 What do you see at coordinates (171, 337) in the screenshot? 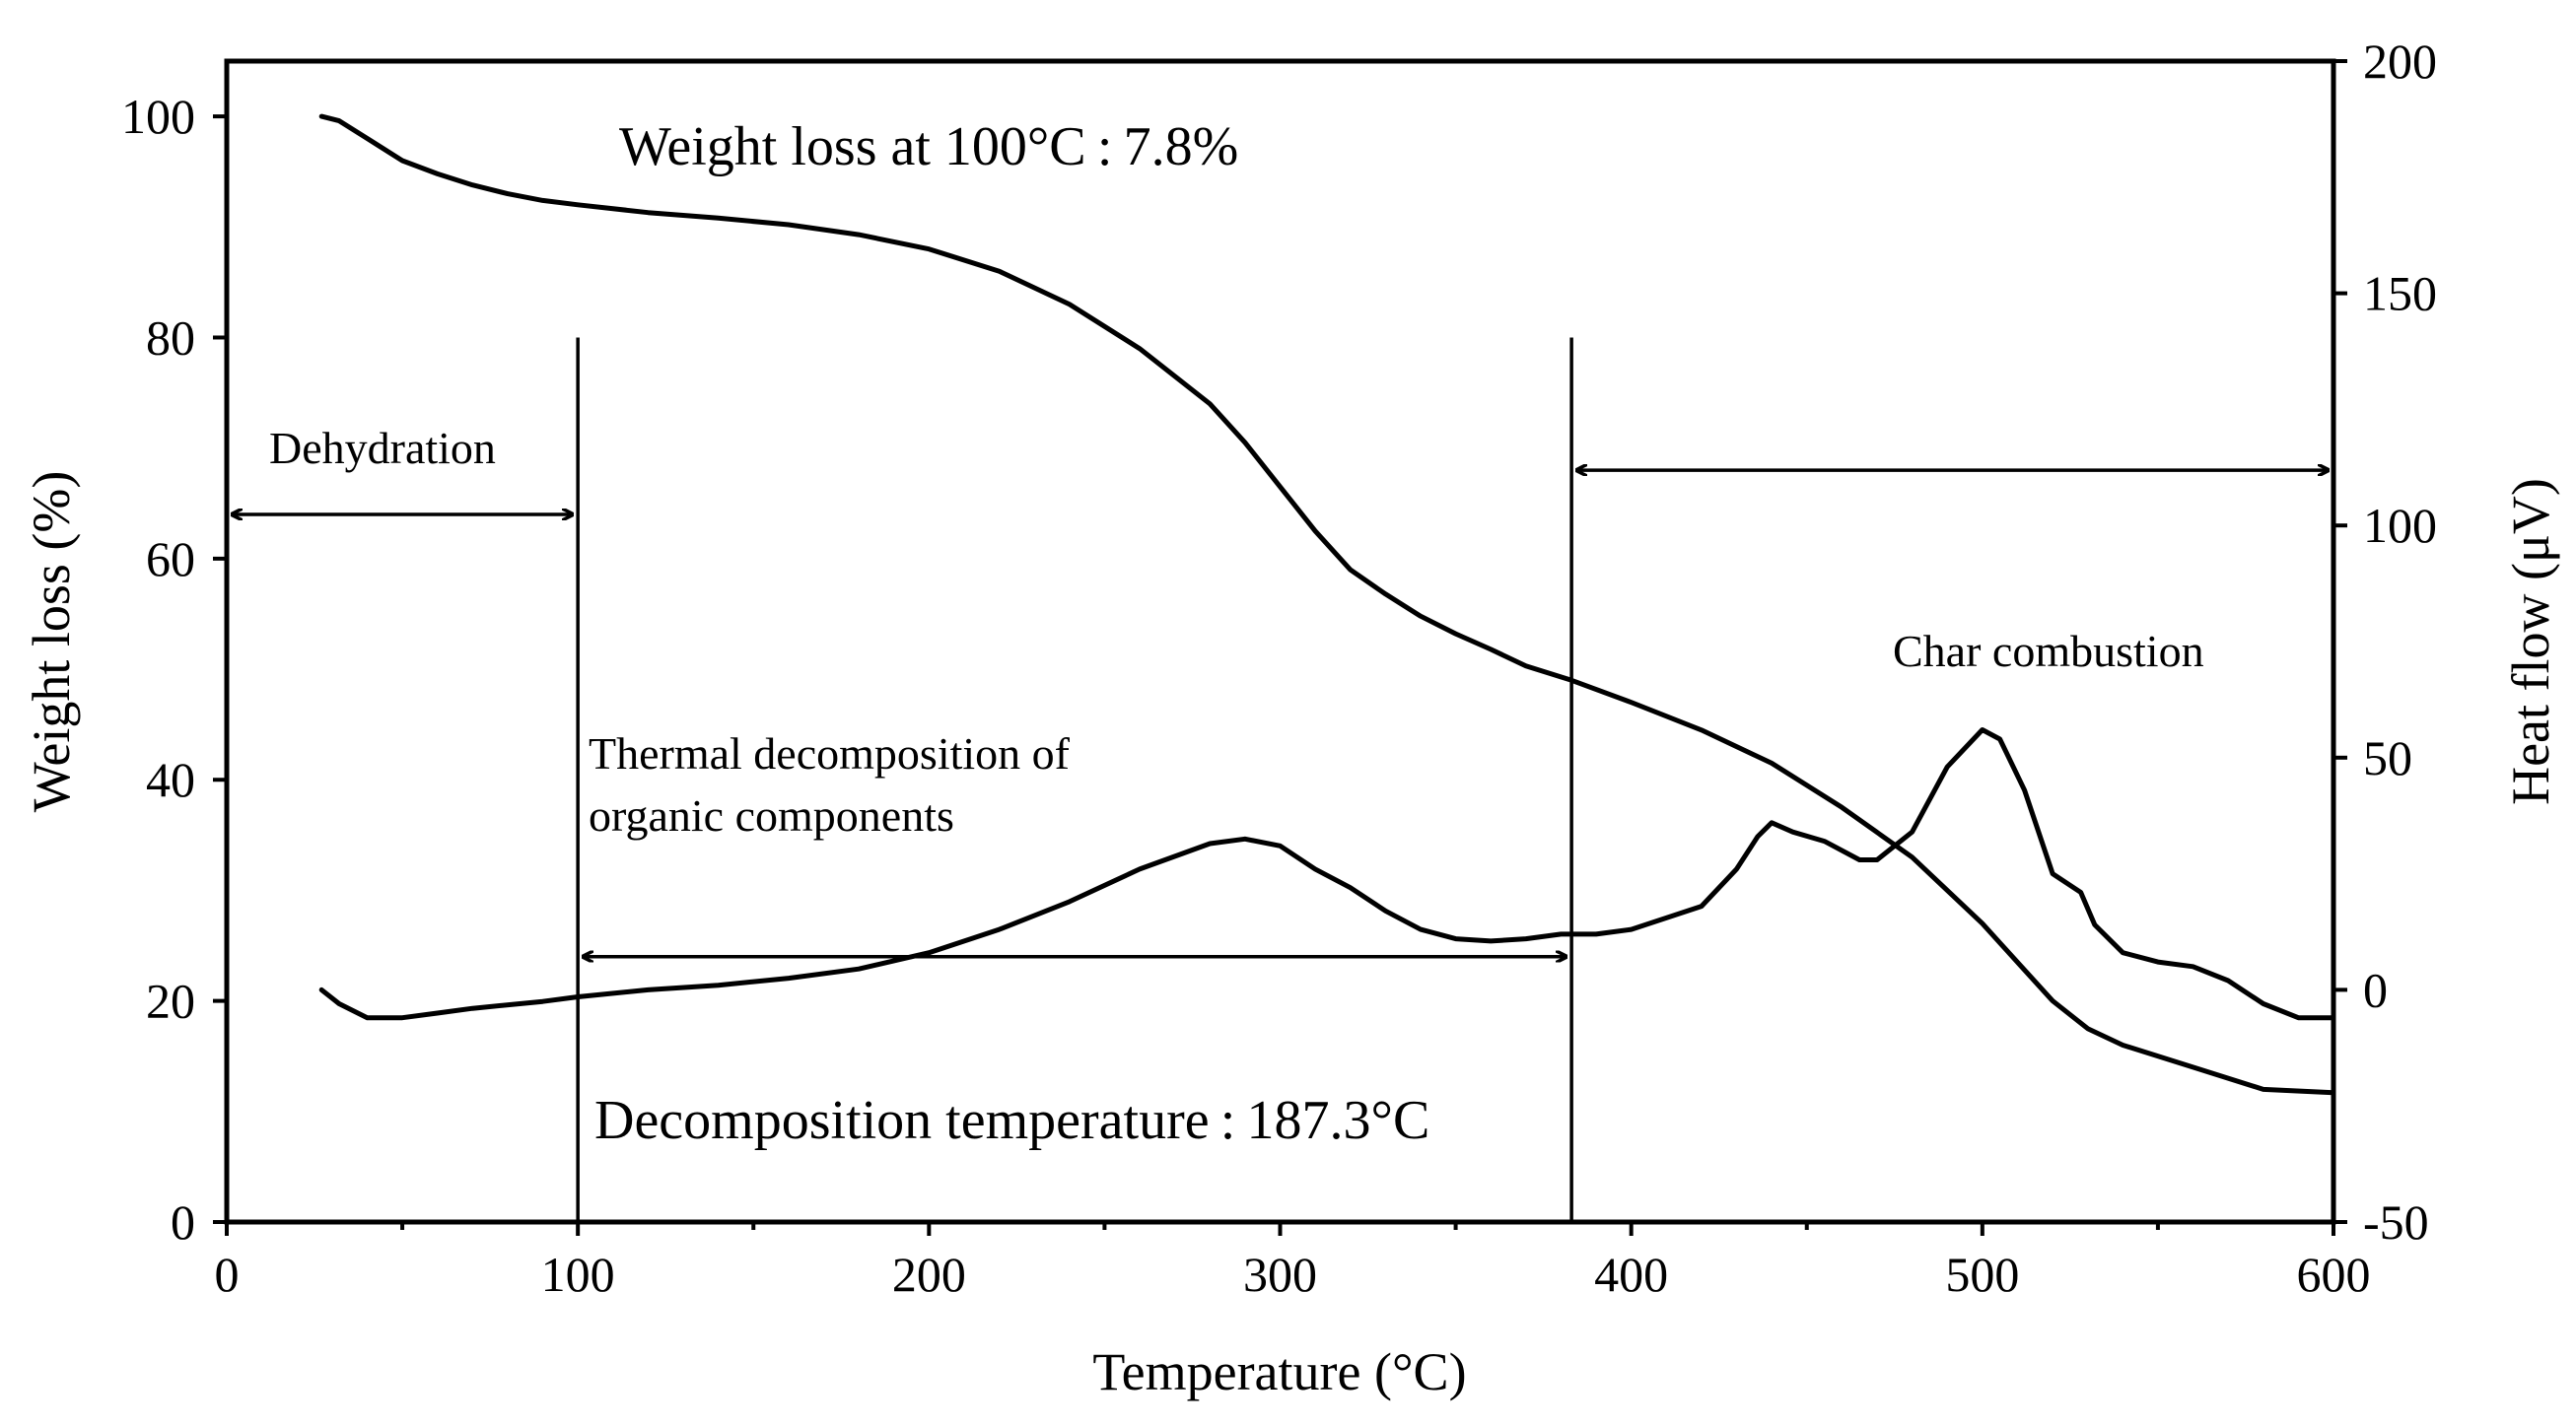
I see `y-left-tick-label-80: 80` at bounding box center [171, 337].